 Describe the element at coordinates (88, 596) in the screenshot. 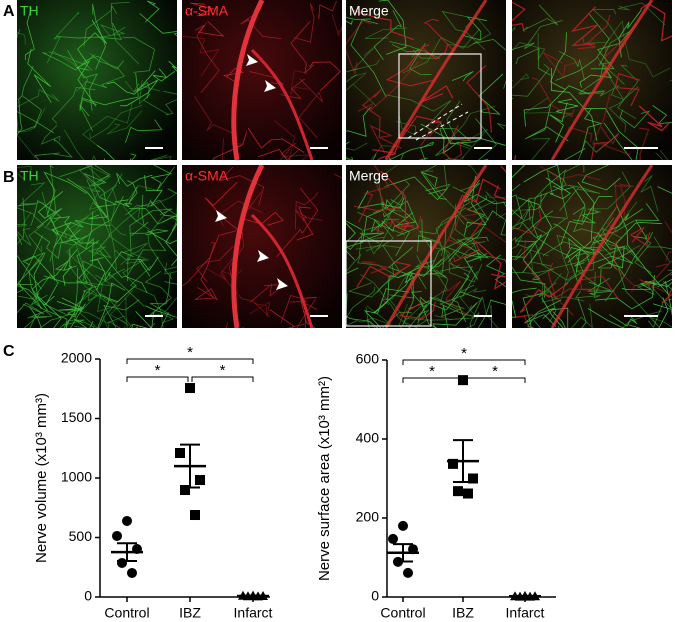

I see `y-tick-label: 0` at that location.